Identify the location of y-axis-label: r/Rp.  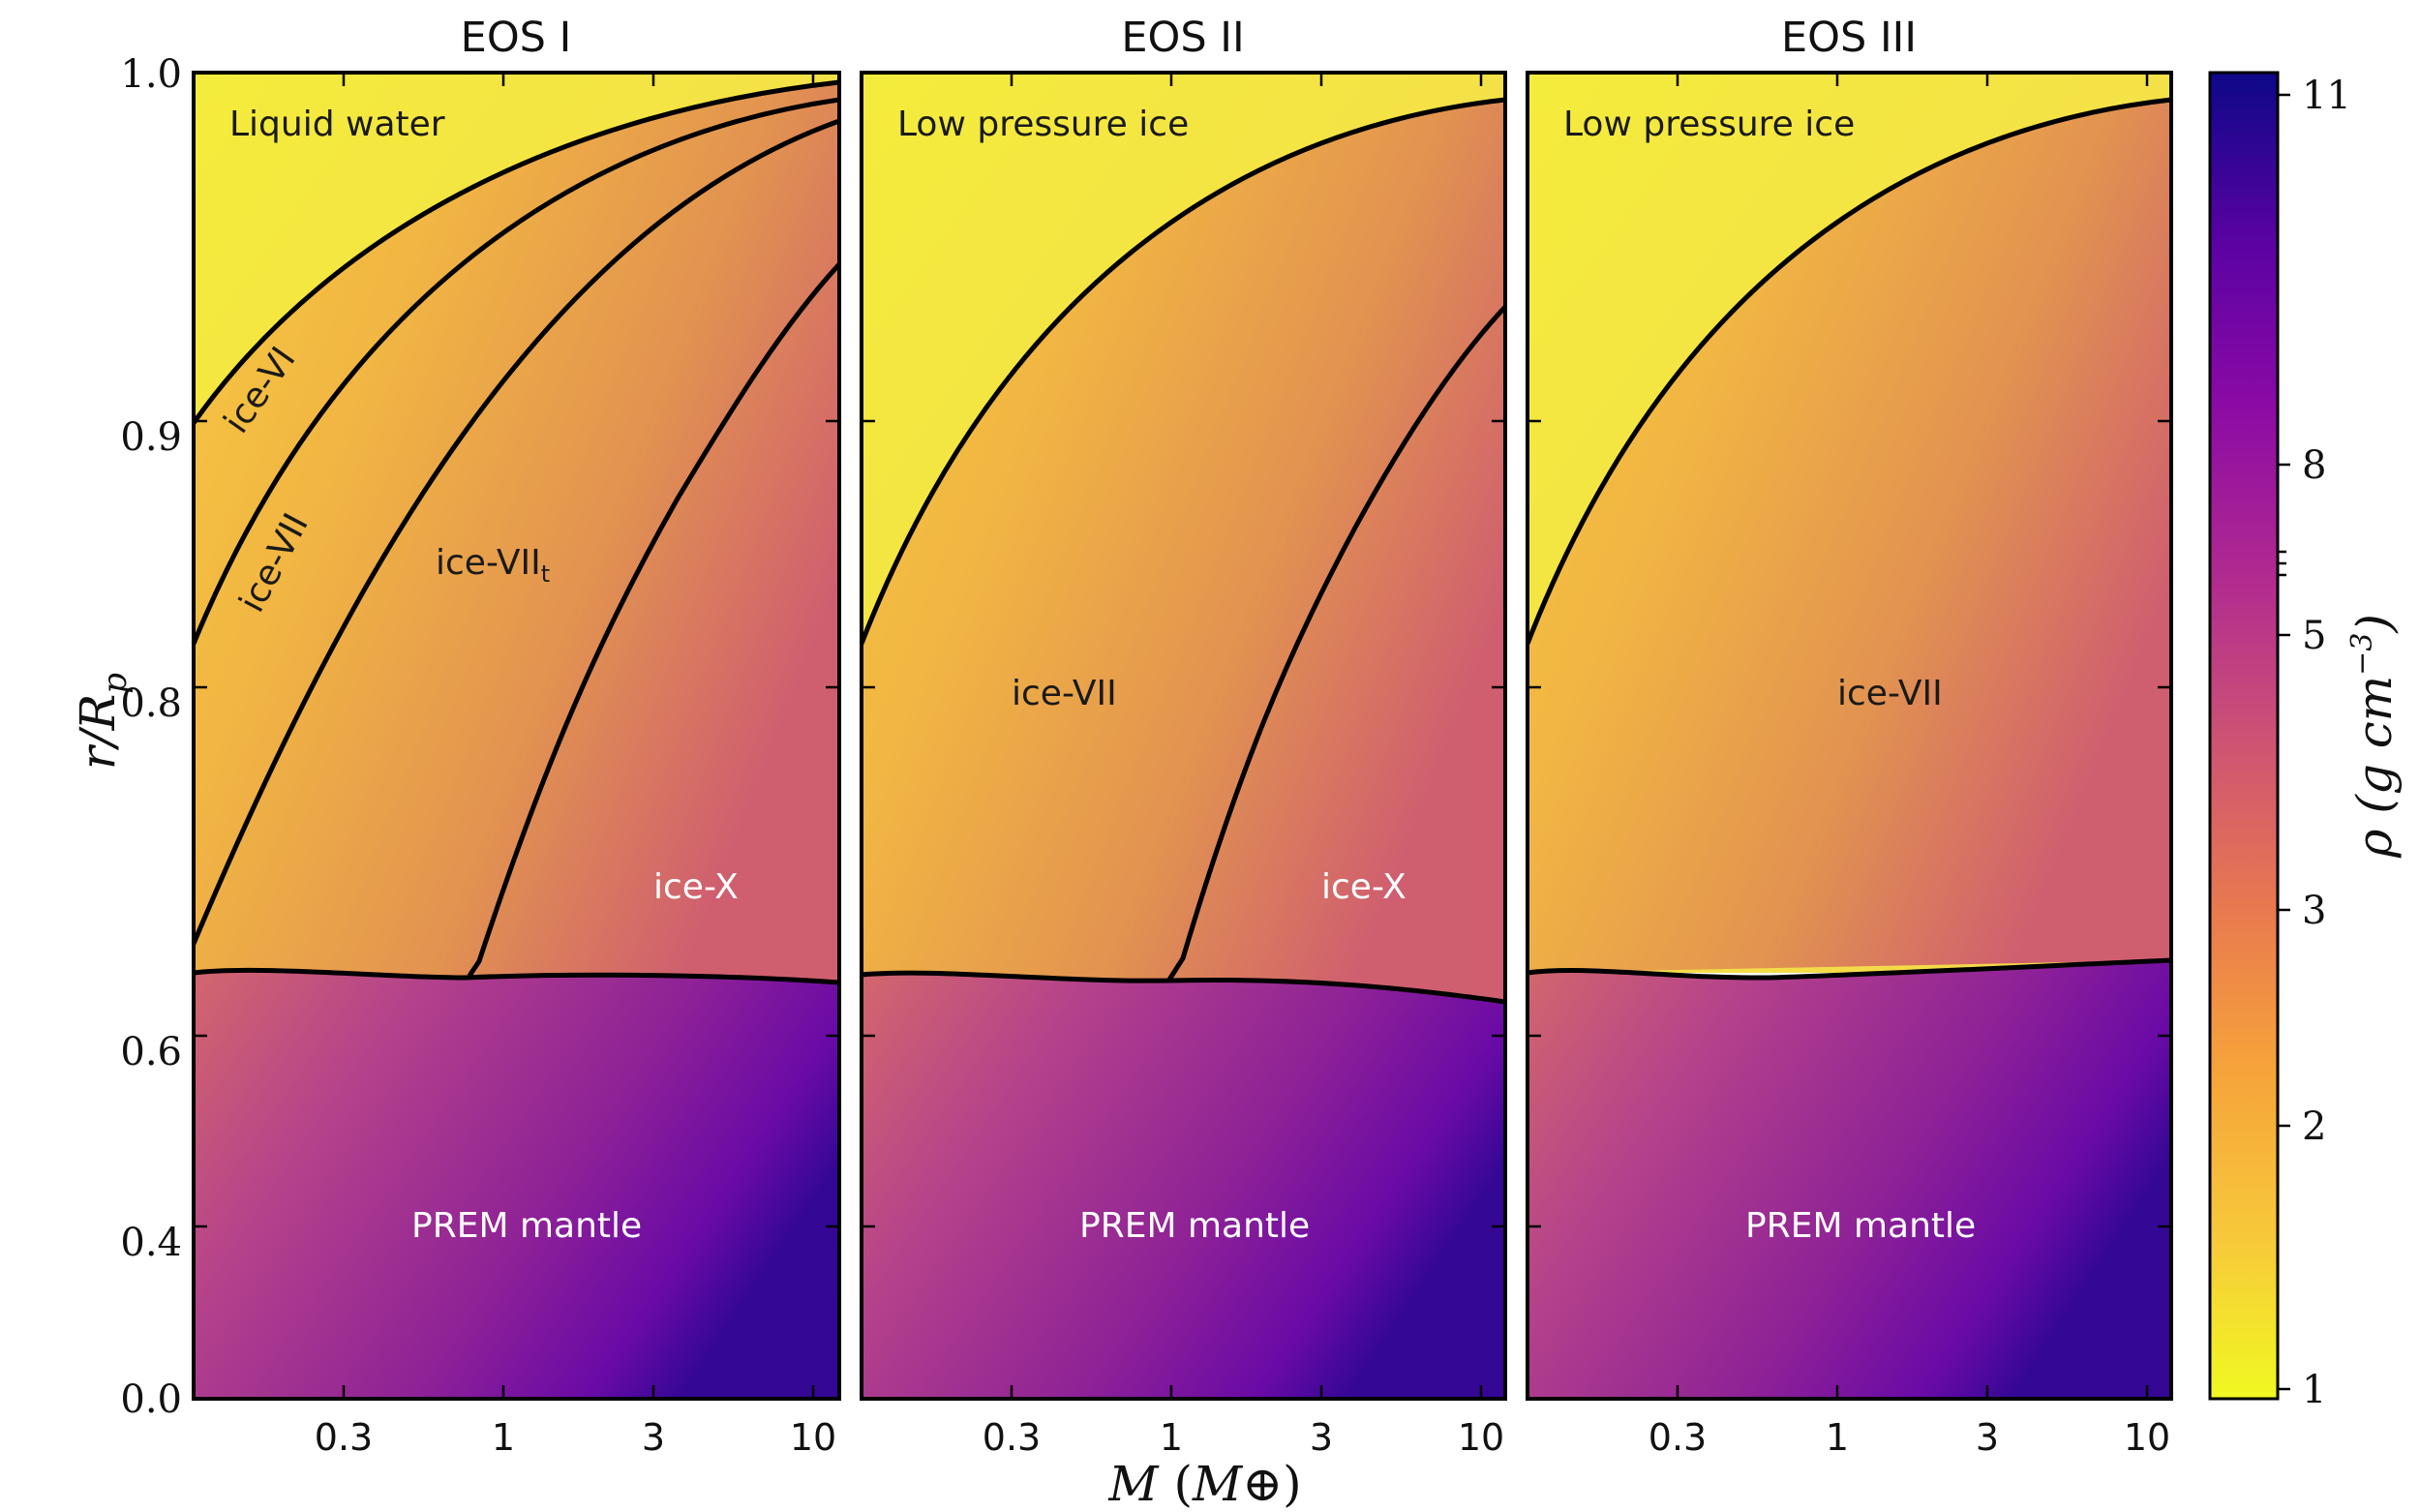
(102, 721).